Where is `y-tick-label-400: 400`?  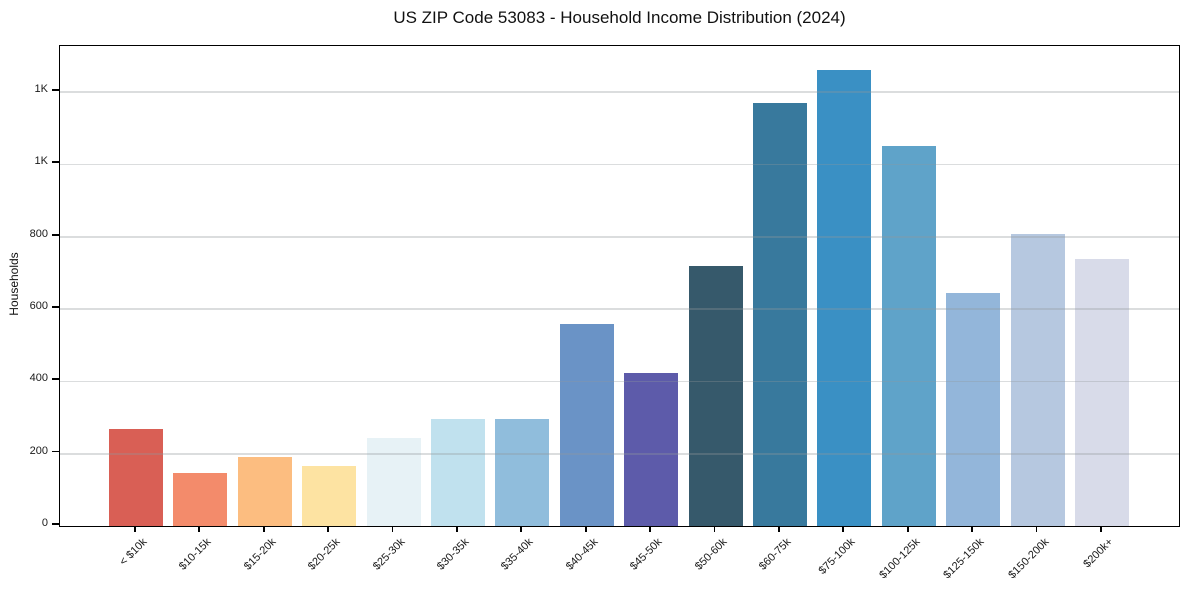 y-tick-label-400: 400 is located at coordinates (38, 378).